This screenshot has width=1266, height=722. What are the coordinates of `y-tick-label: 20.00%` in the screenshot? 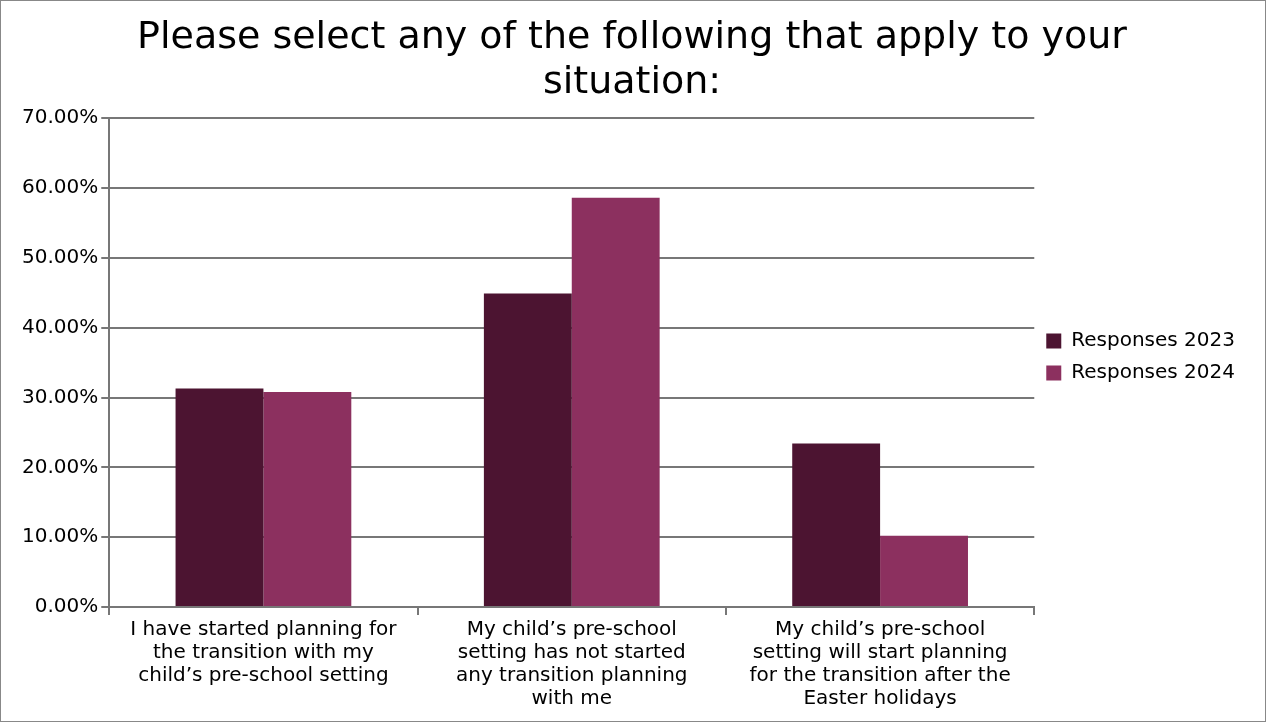 It's located at (60, 465).